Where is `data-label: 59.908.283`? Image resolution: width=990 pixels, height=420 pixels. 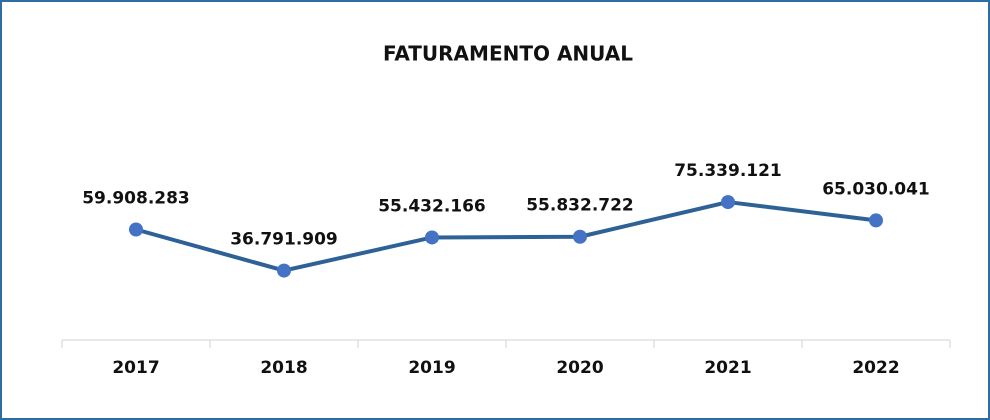
data-label: 59.908.283 is located at coordinates (136, 198).